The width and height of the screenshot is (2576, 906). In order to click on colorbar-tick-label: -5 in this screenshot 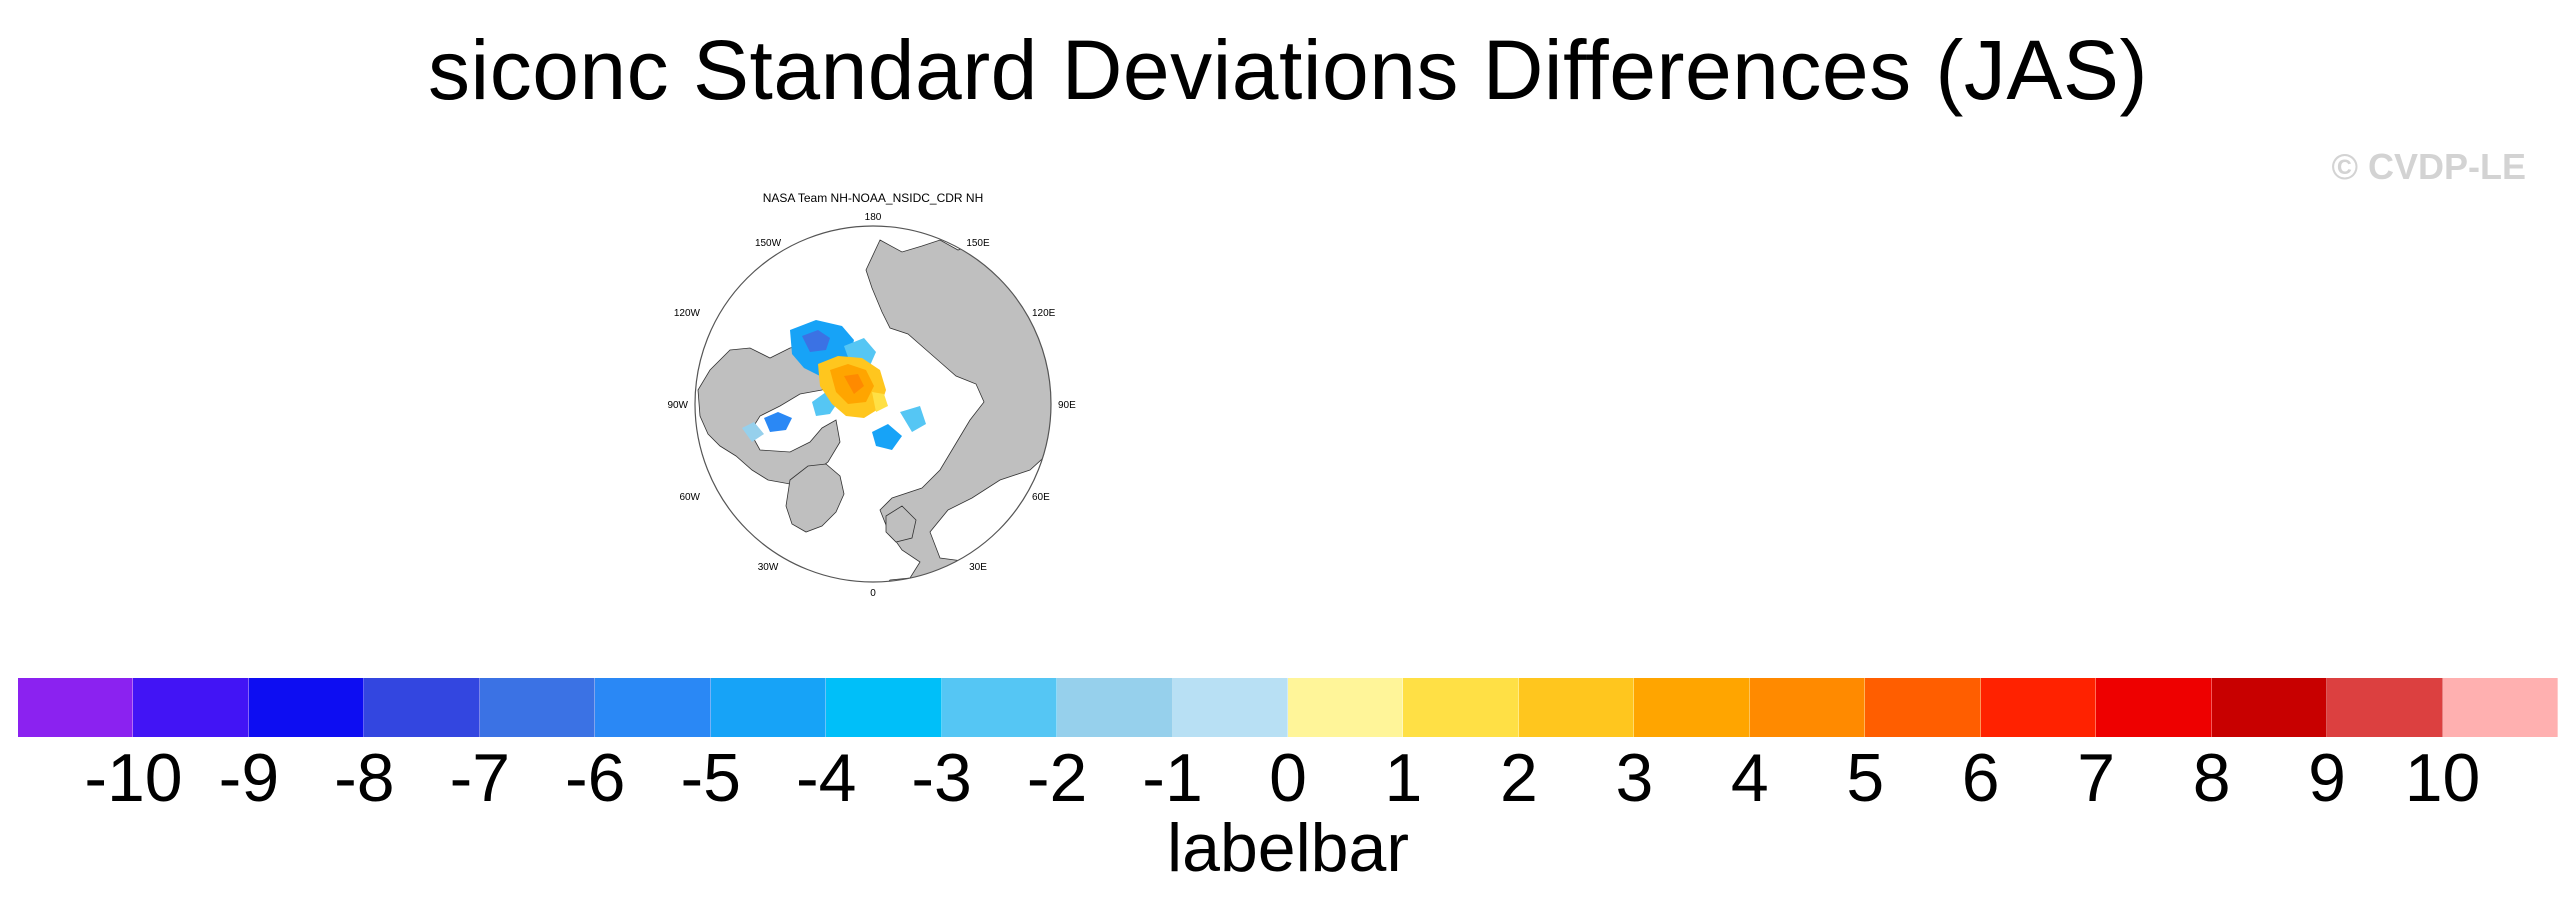, I will do `click(710, 778)`.